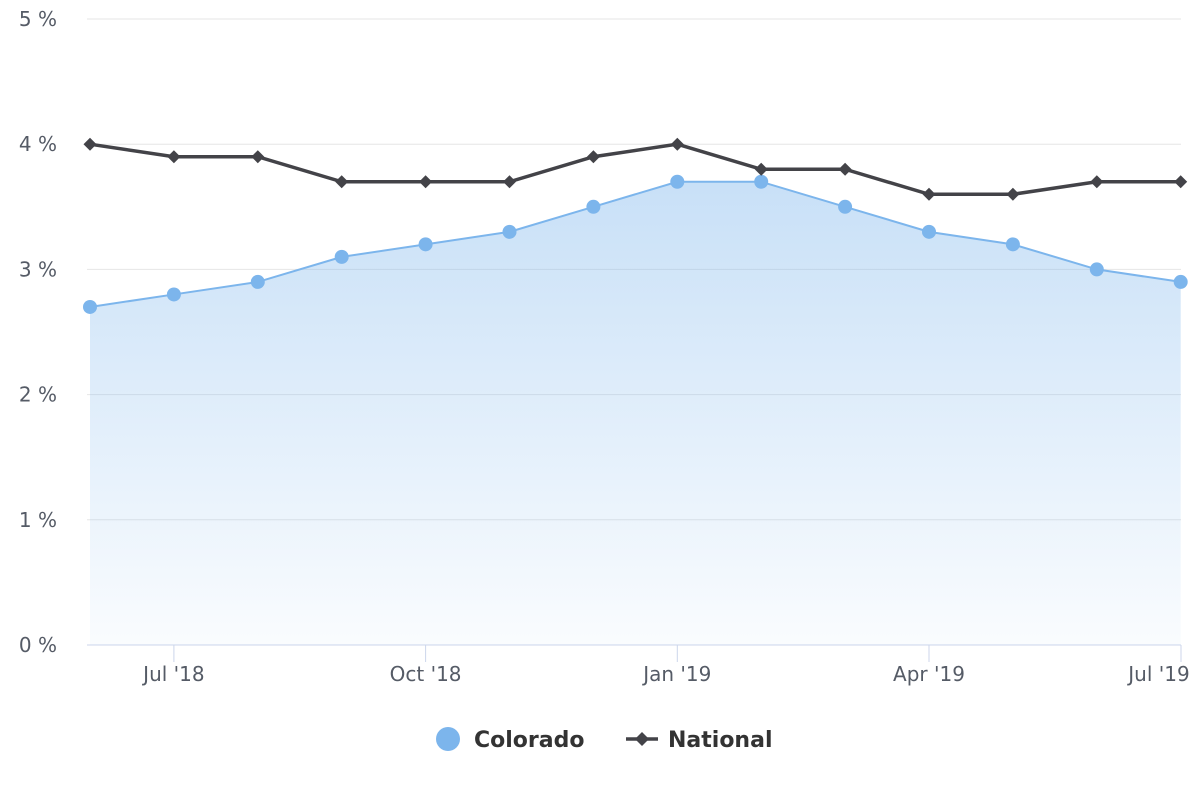  Describe the element at coordinates (1157, 674) in the screenshot. I see `x-tick-label: Jul '19` at that location.